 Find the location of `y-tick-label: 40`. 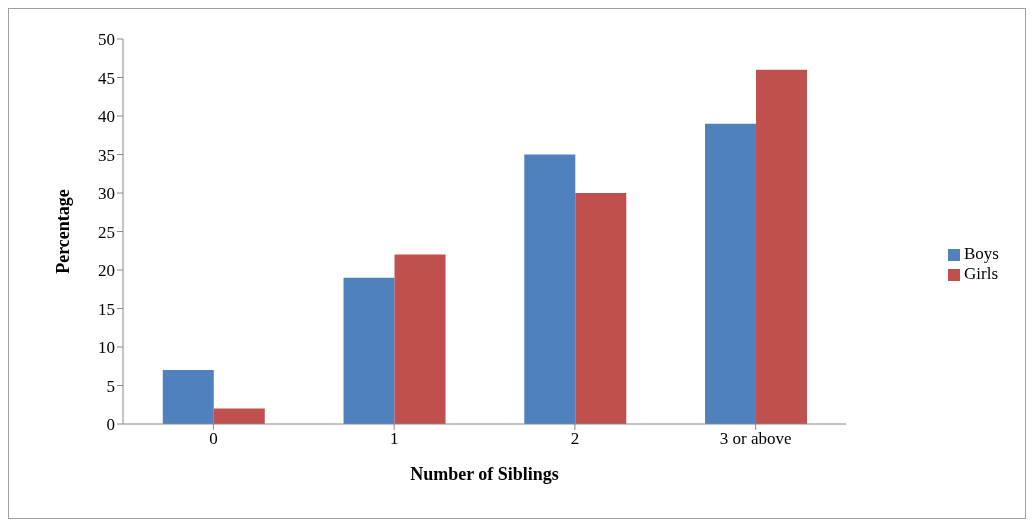

y-tick-label: 40 is located at coordinates (106, 117).